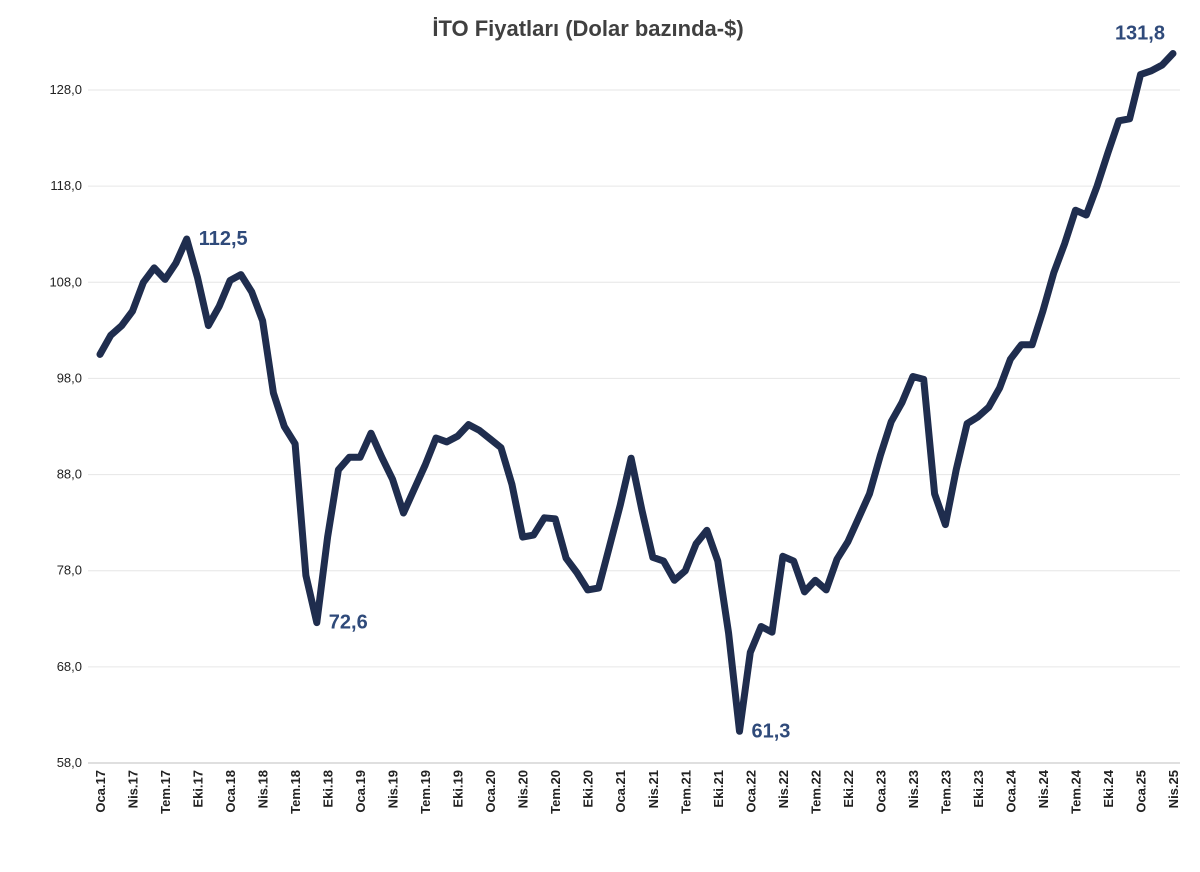  Describe the element at coordinates (587, 28) in the screenshot. I see `chart-title: İTO Fiyatları (Dolar bazında-$)` at that location.